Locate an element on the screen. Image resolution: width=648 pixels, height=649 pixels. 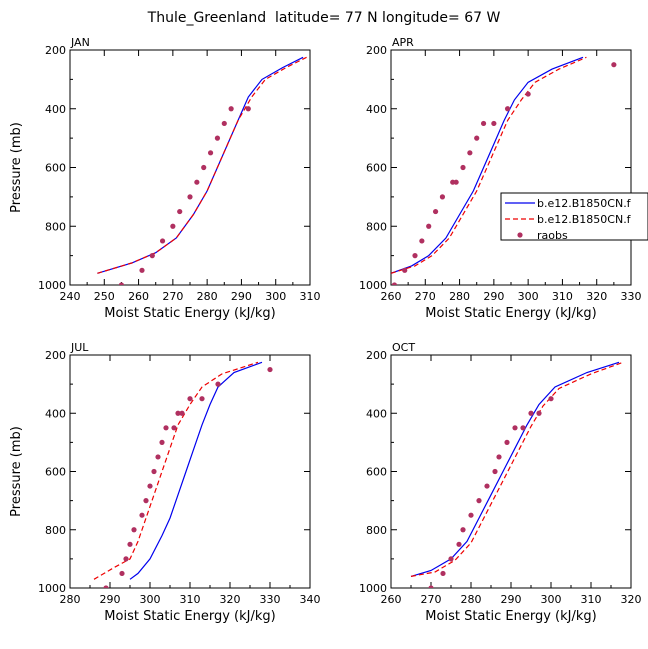
y-axis-label: Pressure (mb) is located at coordinates (16, 167).